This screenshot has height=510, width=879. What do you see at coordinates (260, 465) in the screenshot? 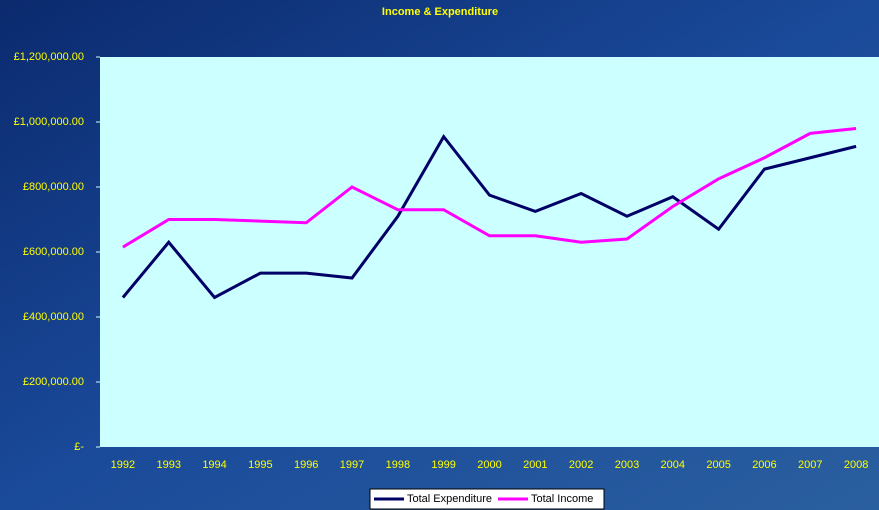
I see `x-tick-label: 1995` at bounding box center [260, 465].